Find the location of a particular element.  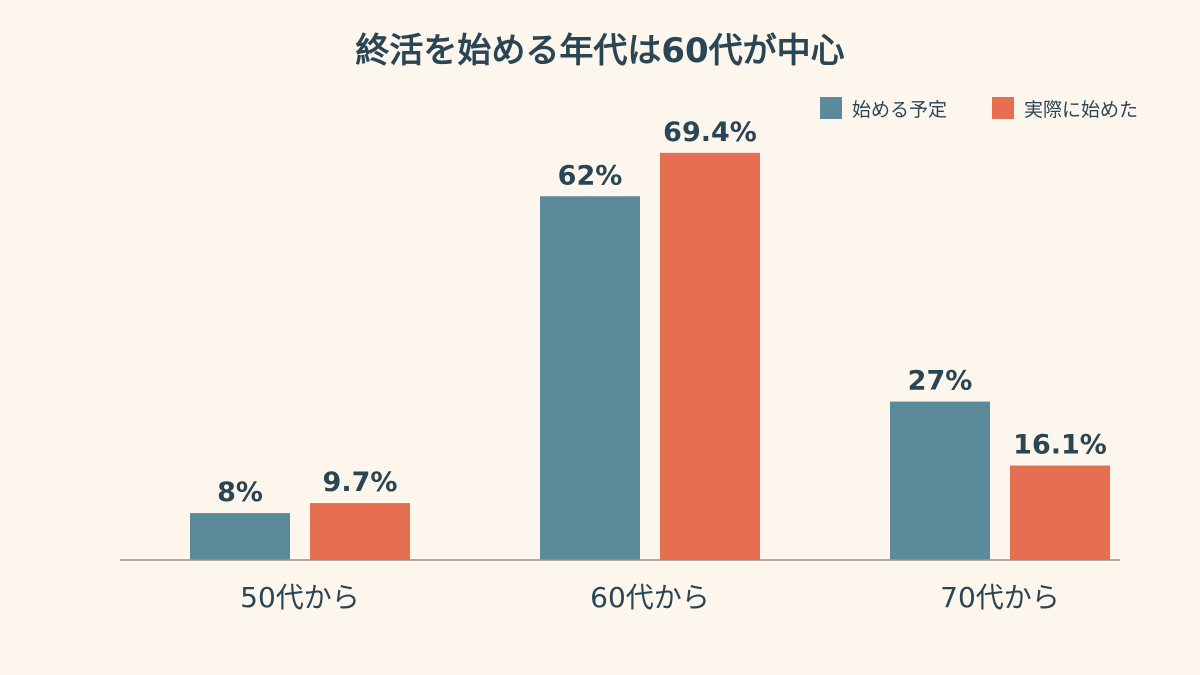

legend-label-series-2: 実際に始めた is located at coordinates (1081, 110).